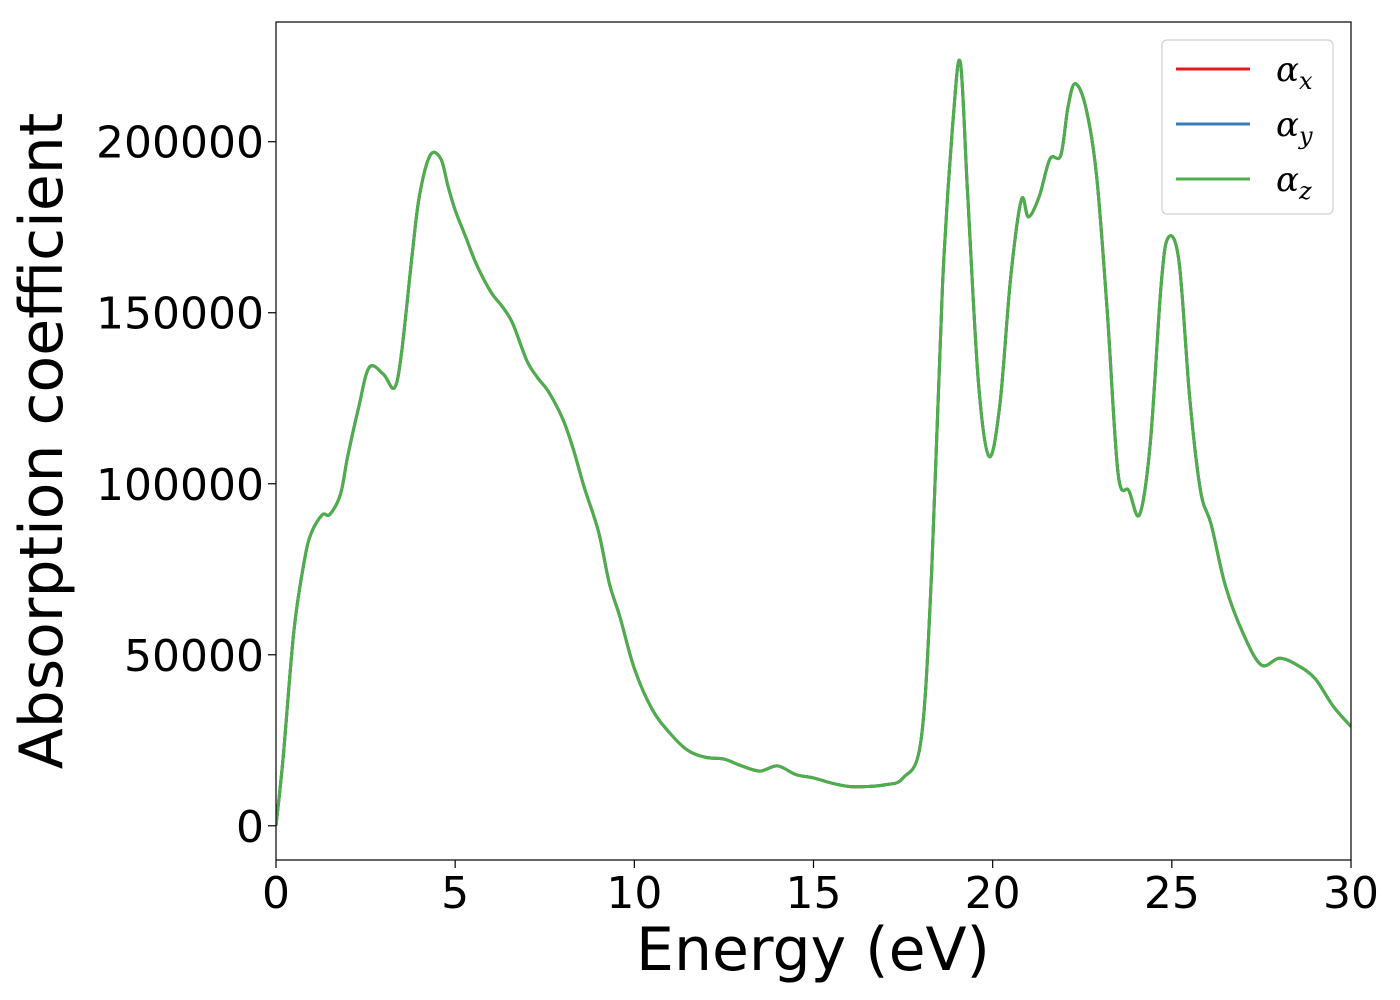 This screenshot has width=1400, height=1000. Describe the element at coordinates (180, 485) in the screenshot. I see `y-tick-label: 100000` at that location.